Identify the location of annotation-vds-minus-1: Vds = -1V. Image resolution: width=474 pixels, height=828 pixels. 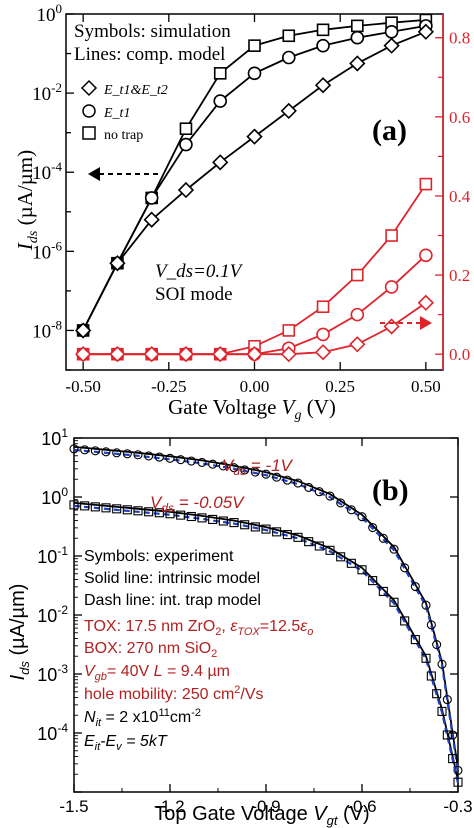
(258, 467).